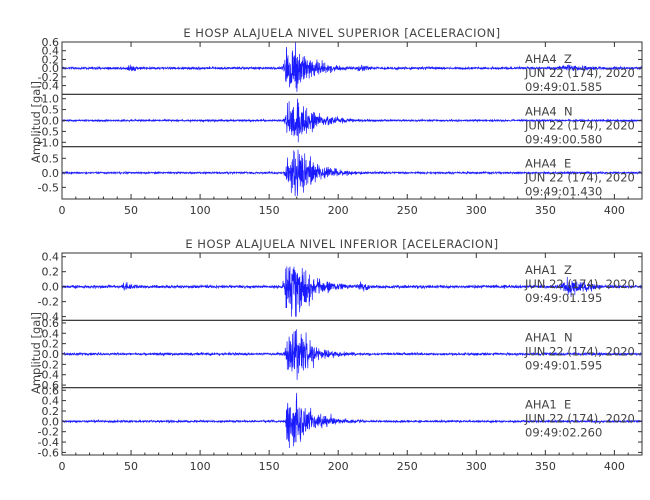 The width and height of the screenshot is (650, 500). Describe the element at coordinates (51, 99) in the screenshot. I see `y-tick-label: 1.0` at that location.